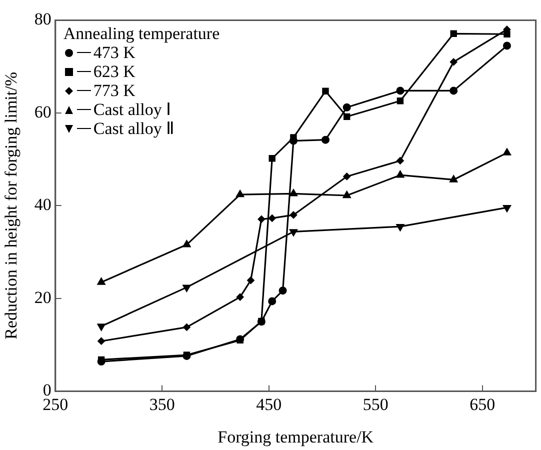 The width and height of the screenshot is (541, 450). I want to click on x-axis-title: Forging temperature/K, so click(296, 436).